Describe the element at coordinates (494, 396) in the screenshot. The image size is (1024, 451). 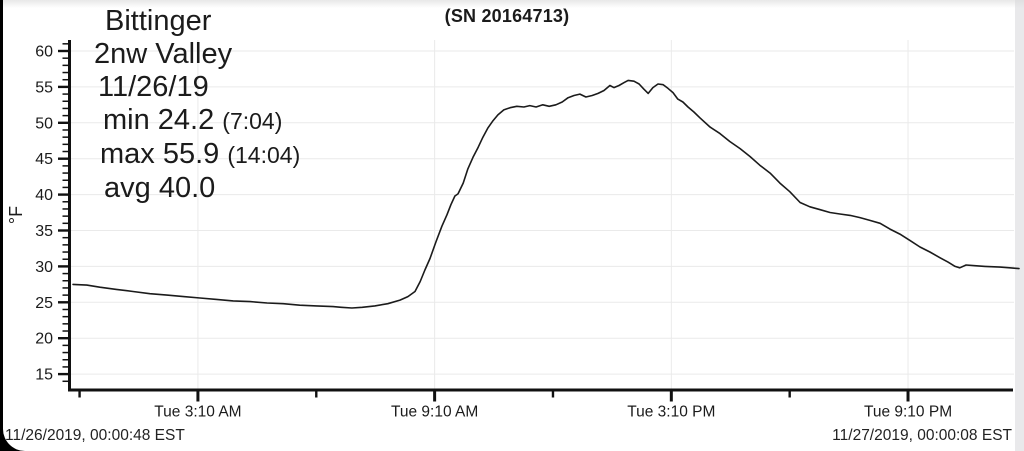
I see `x-ticks` at that location.